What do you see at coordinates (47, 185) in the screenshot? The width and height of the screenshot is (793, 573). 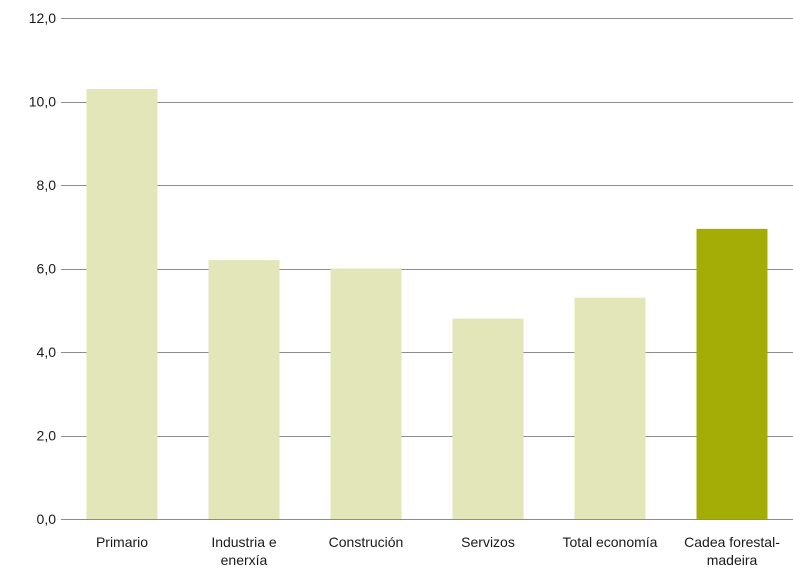 I see `y-tick-label: 8,0` at bounding box center [47, 185].